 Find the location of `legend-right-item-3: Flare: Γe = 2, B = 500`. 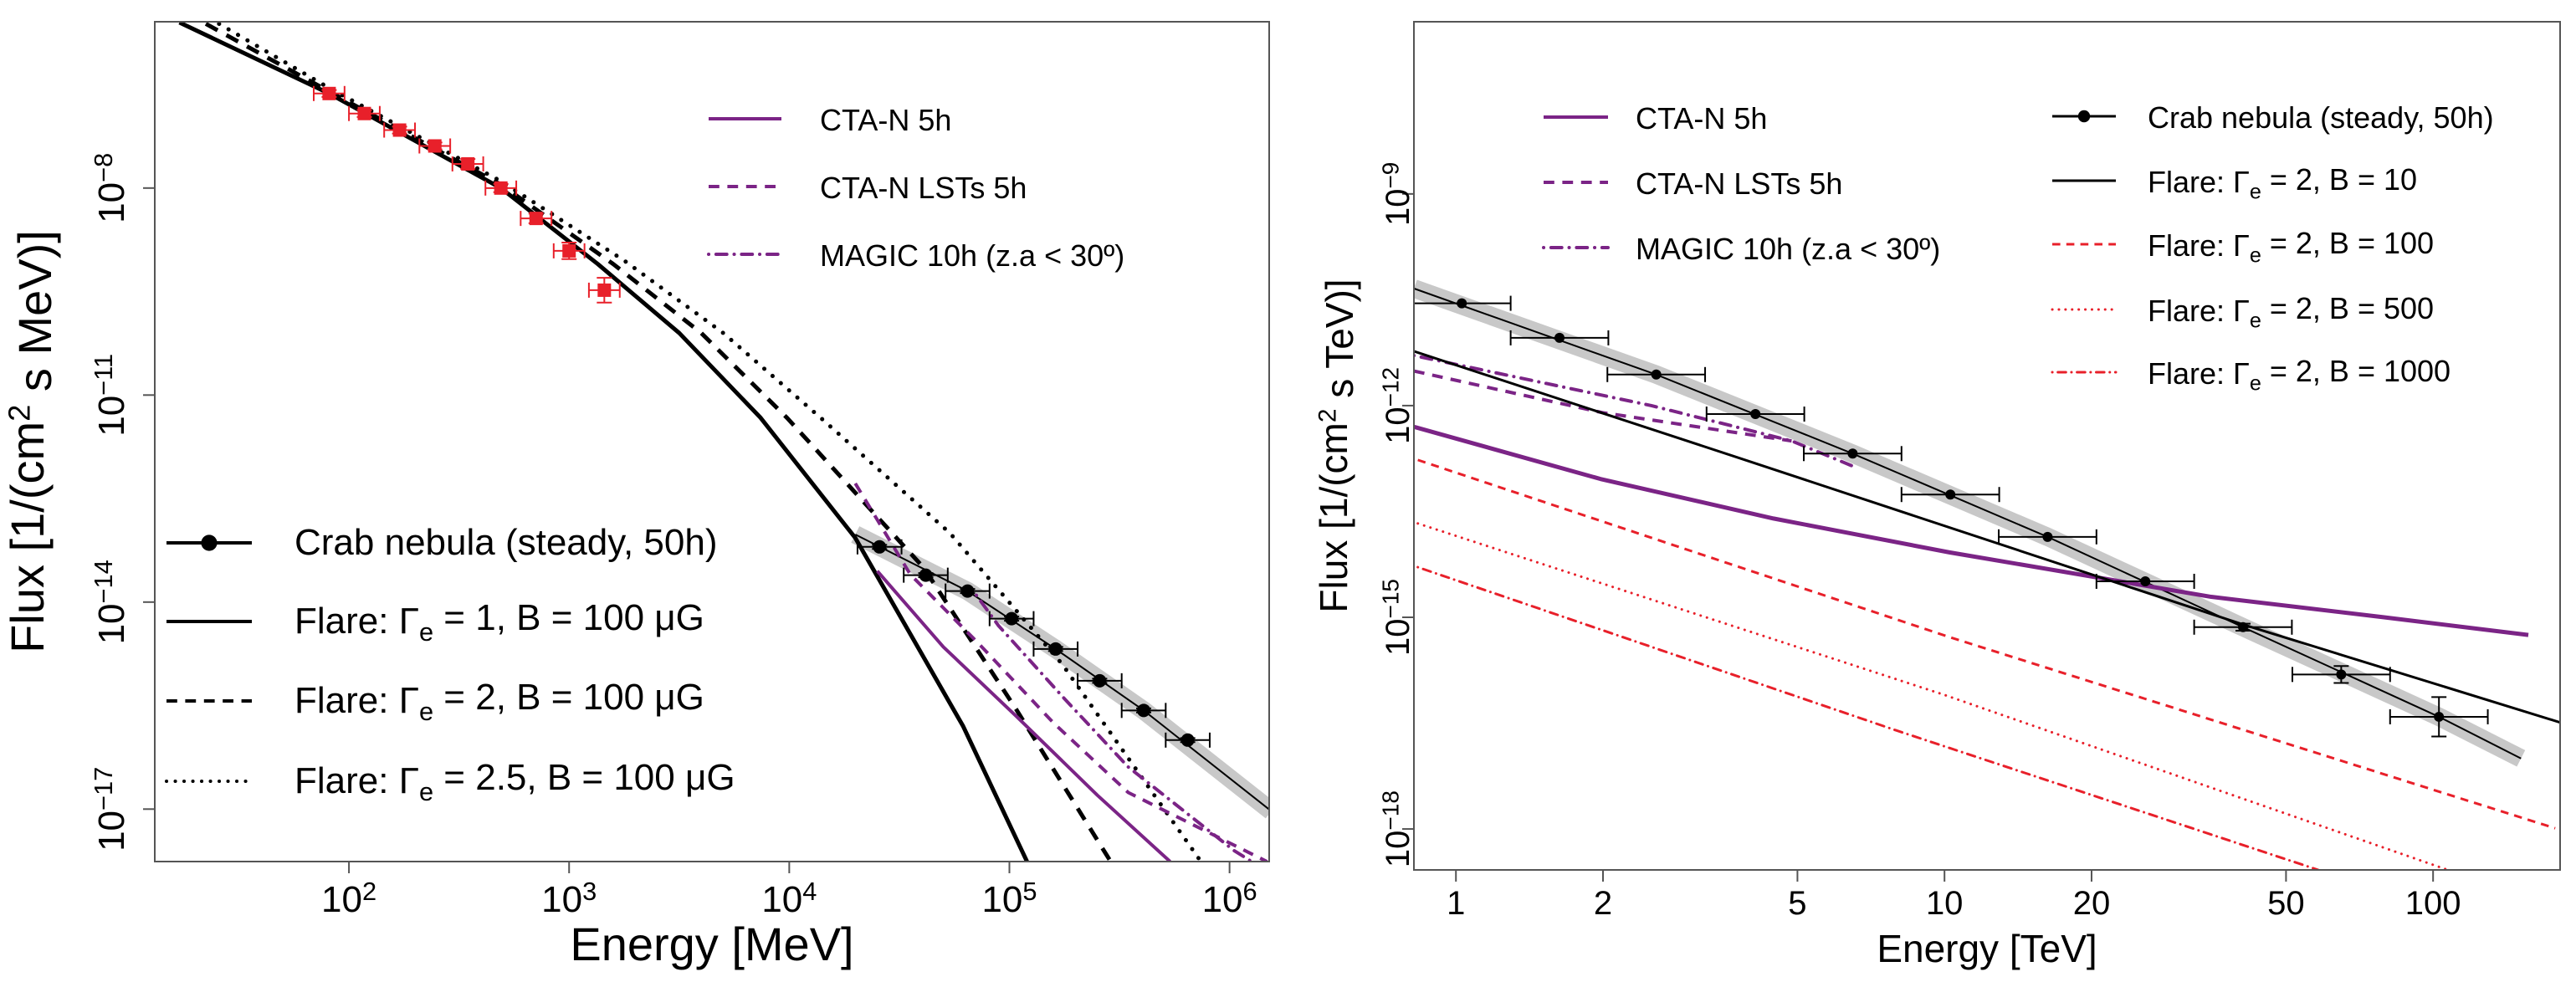

legend-right-item-3: Flare: Γe = 2, B = 500 is located at coordinates (2243, 312).